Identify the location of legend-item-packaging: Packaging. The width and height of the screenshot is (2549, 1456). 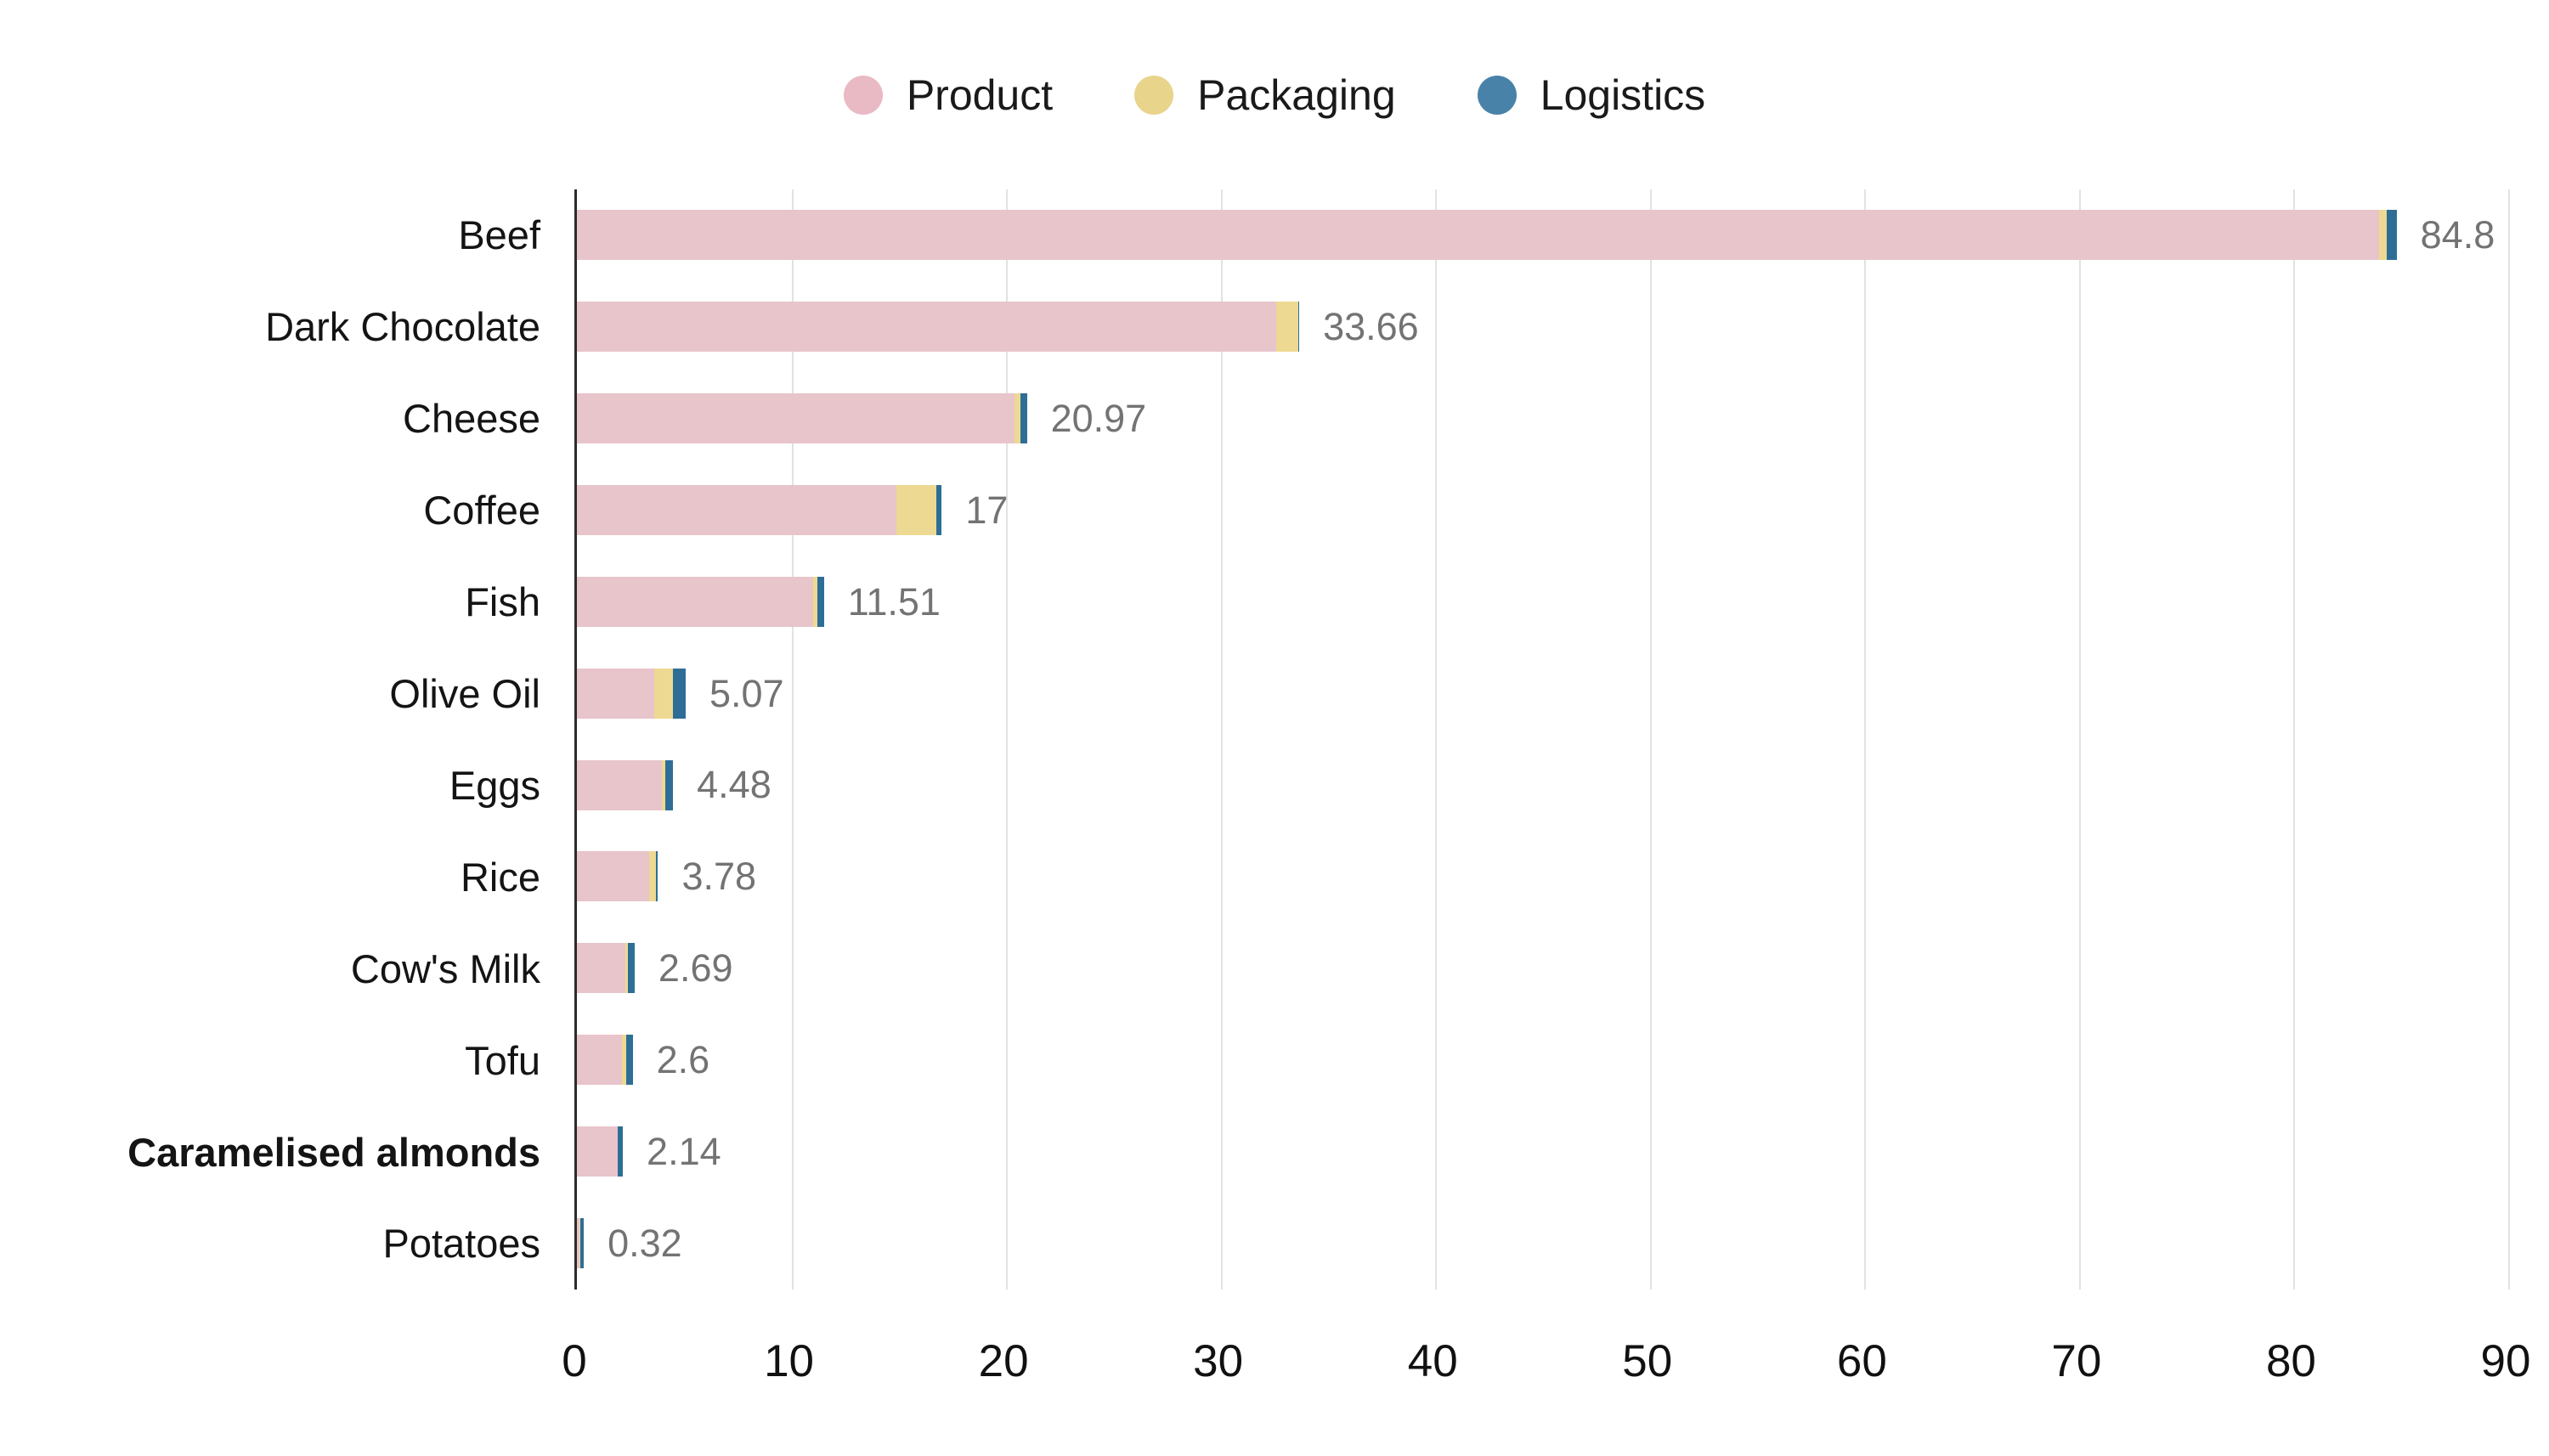
(1265, 96).